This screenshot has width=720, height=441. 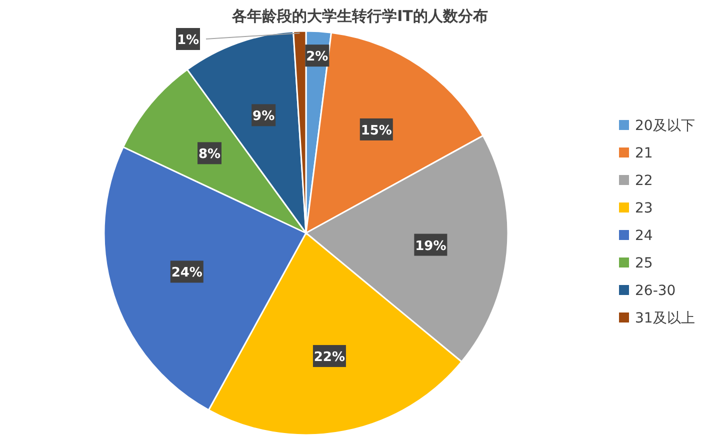 I want to click on legend-label: 25, so click(x=644, y=264).